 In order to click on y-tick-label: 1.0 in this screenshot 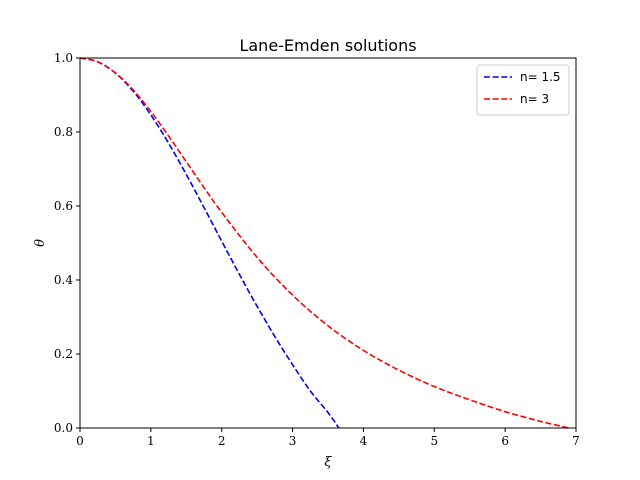, I will do `click(63, 58)`.